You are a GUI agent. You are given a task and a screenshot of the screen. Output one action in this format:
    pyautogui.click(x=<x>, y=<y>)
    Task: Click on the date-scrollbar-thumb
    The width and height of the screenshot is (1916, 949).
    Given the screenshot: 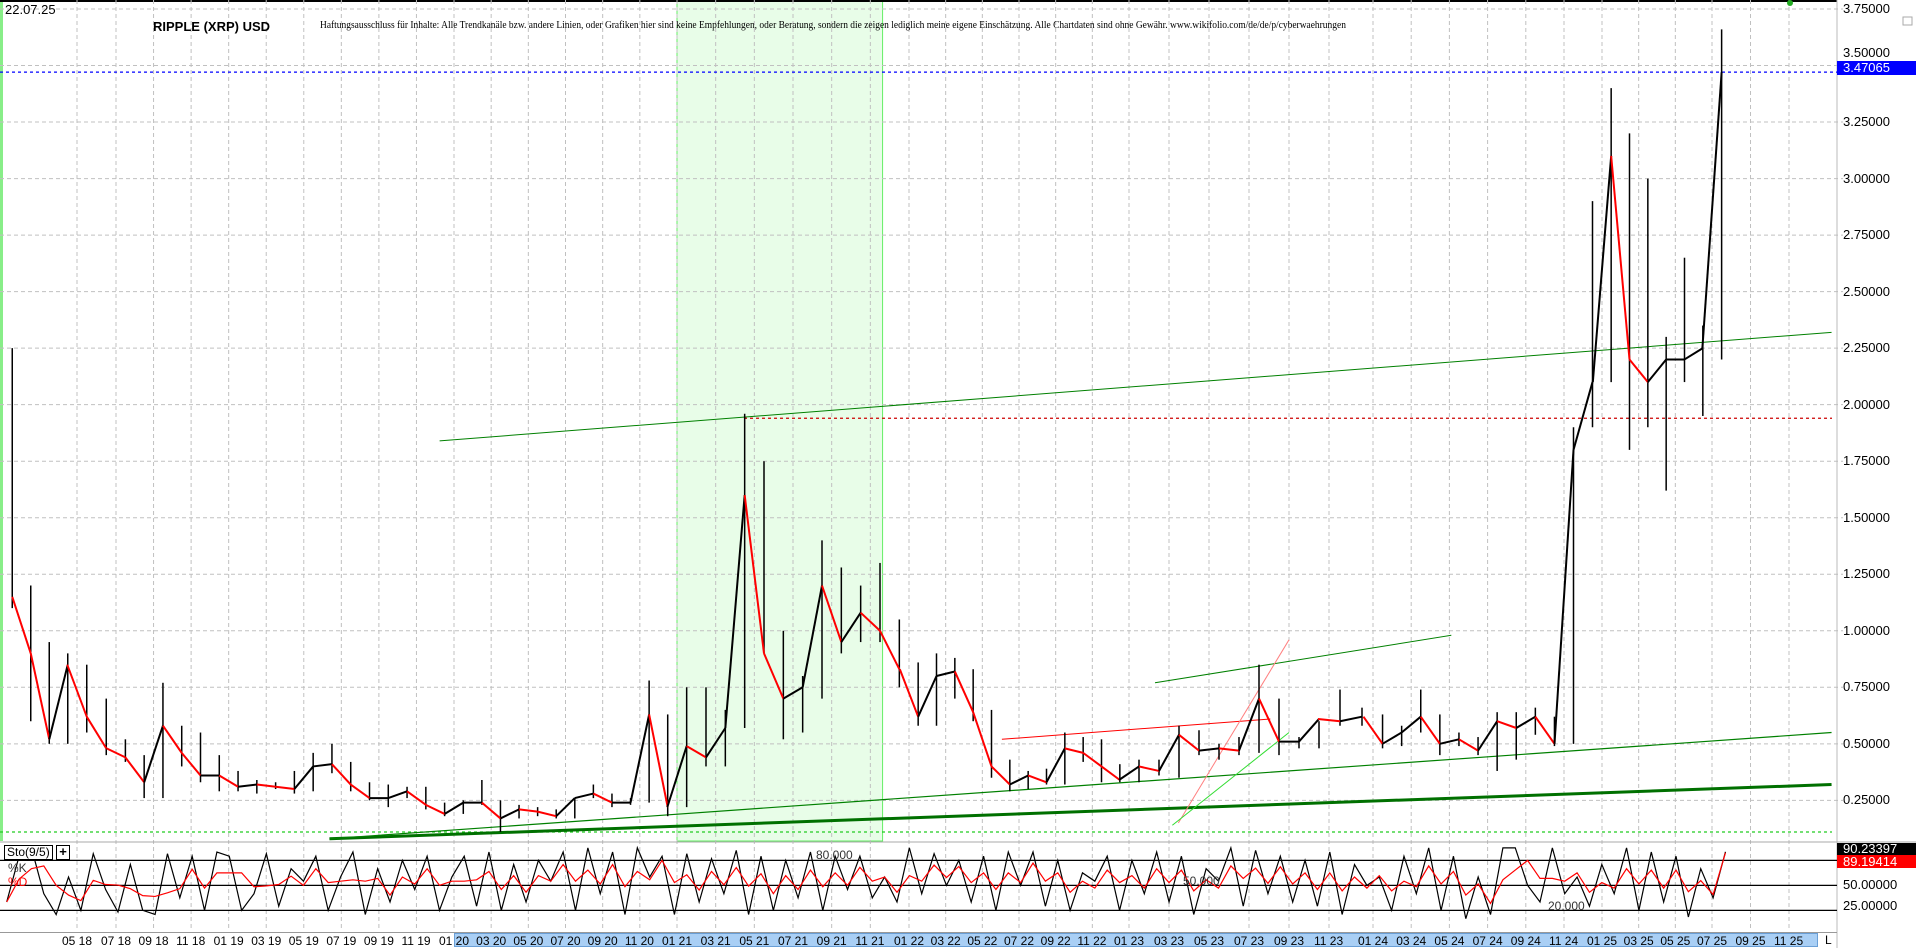 What is the action you would take?
    pyautogui.click(x=1136, y=940)
    